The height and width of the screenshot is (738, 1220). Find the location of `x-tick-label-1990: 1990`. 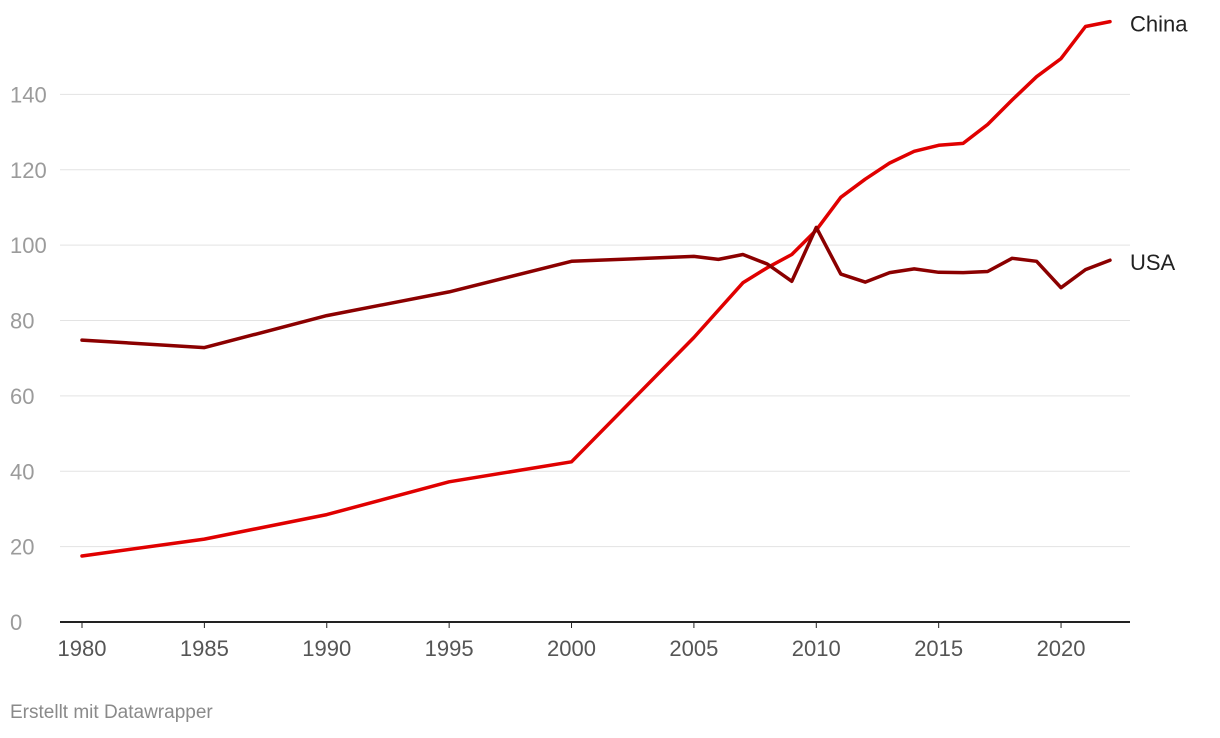

x-tick-label-1990: 1990 is located at coordinates (326, 648).